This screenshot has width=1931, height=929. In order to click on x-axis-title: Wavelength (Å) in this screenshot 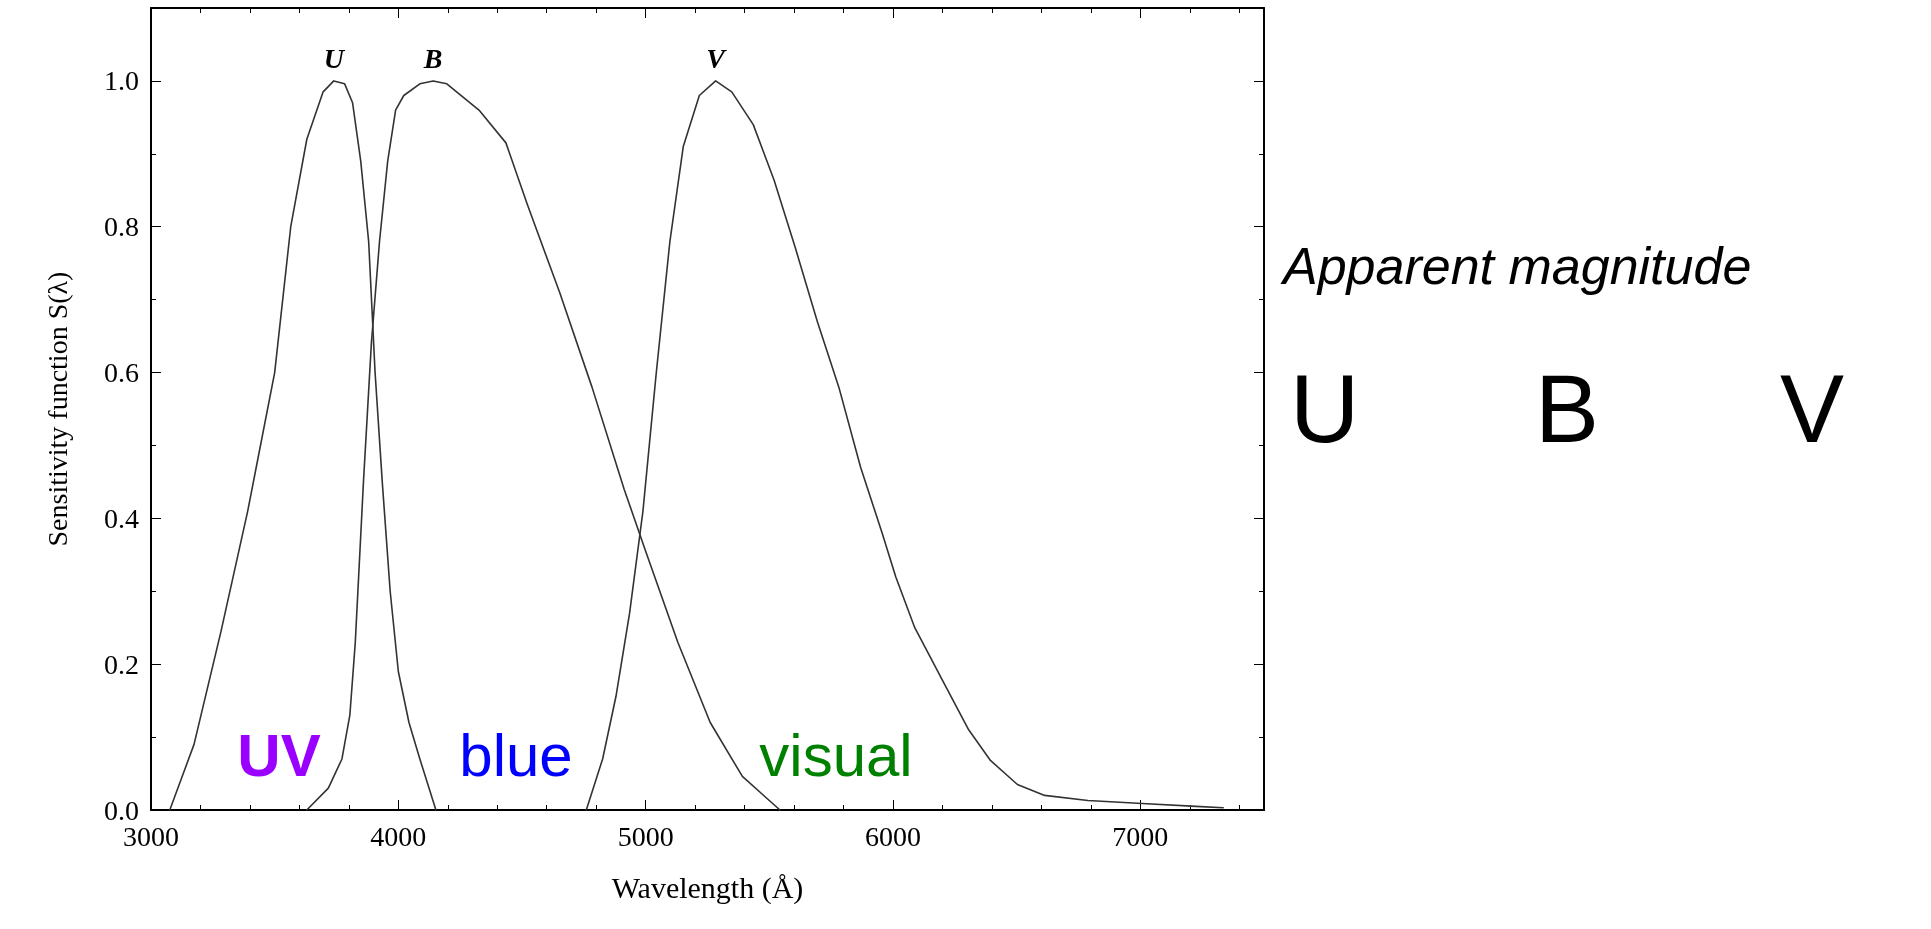, I will do `click(707, 887)`.